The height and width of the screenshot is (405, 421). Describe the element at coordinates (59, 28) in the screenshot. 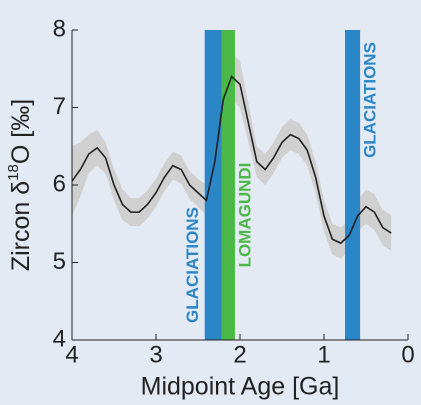

I see `y-tick-label: 8` at that location.